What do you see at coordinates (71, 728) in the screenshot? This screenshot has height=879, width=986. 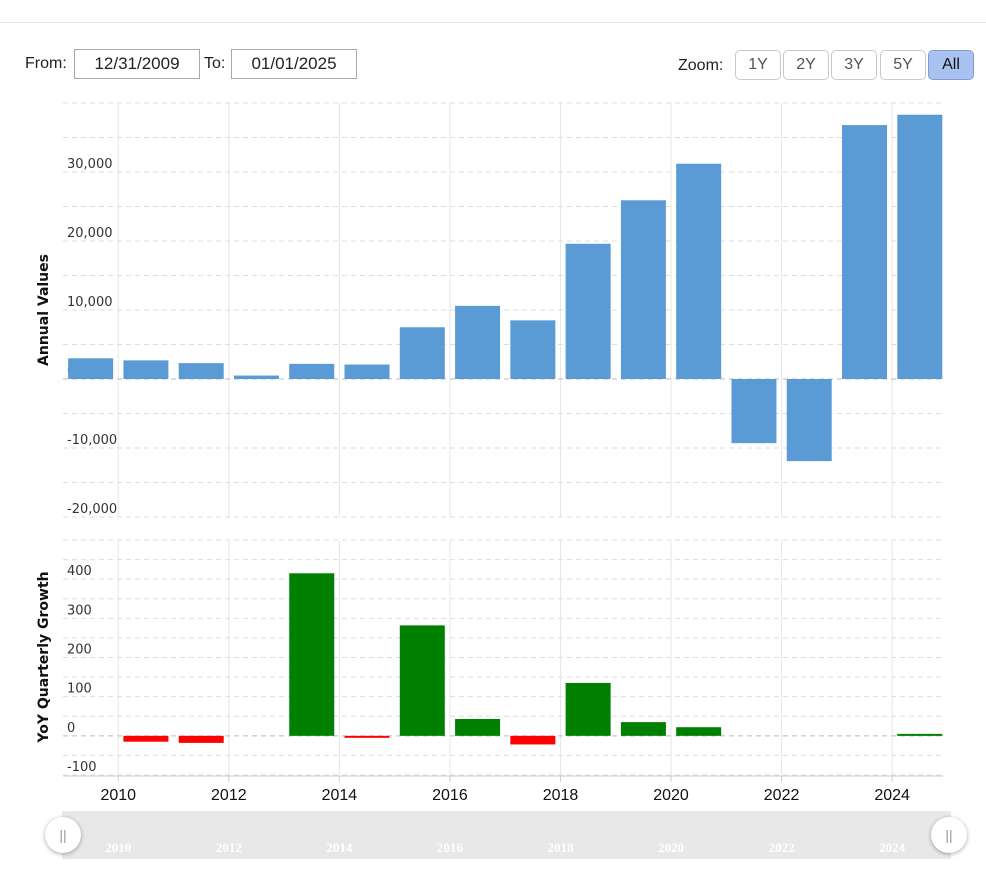 I see `growth-y-tick-label: 0` at bounding box center [71, 728].